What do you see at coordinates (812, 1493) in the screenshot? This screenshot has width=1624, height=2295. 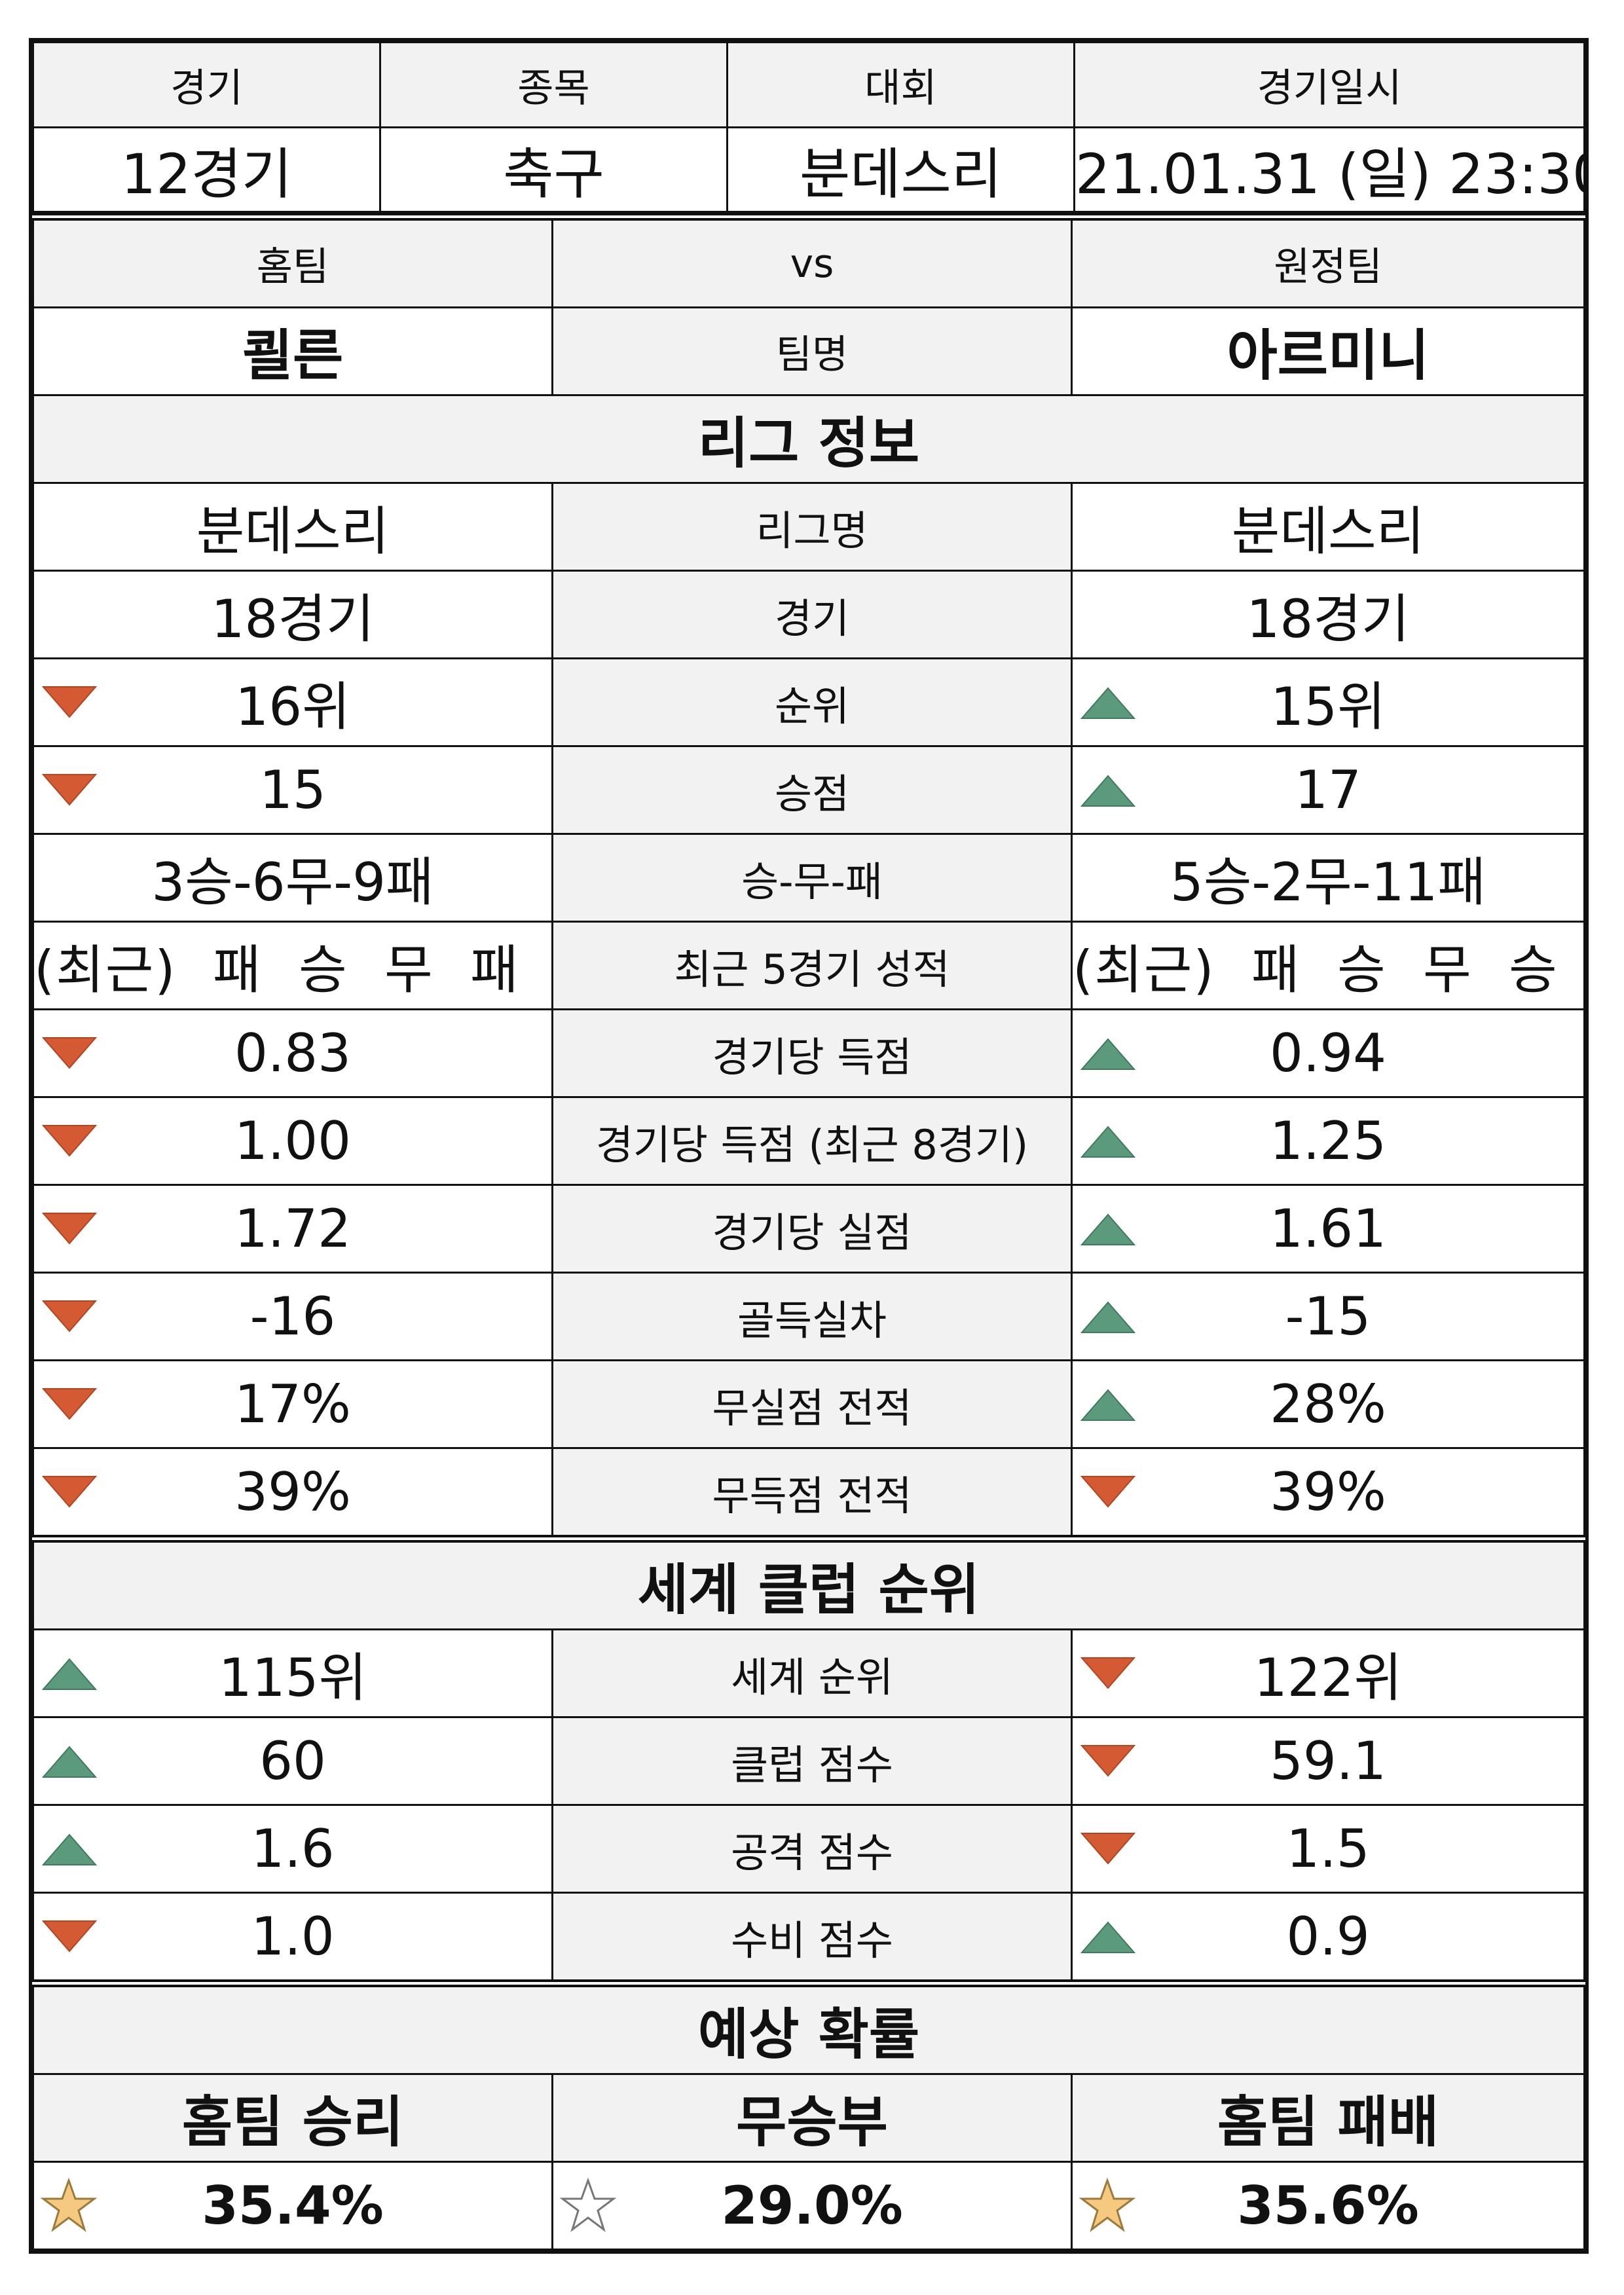 I see `stat-label: 무득점 전적` at bounding box center [812, 1493].